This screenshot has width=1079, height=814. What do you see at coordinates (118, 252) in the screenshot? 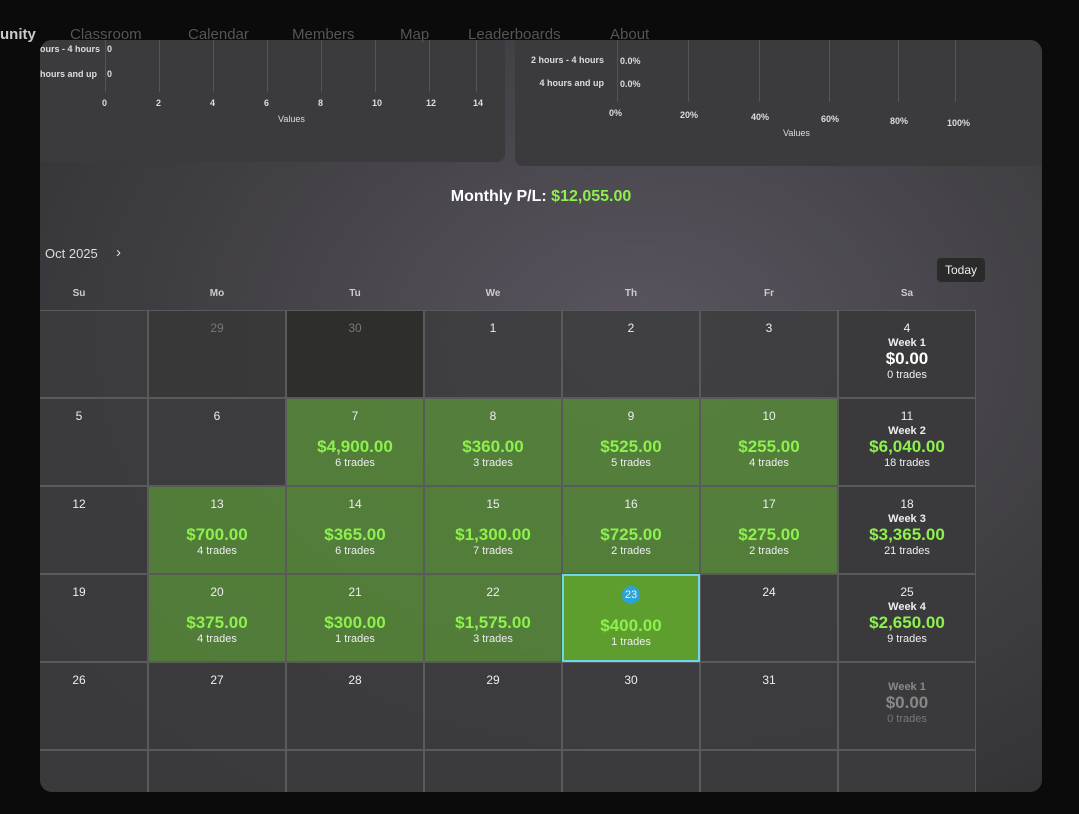
I see `next-month: ›` at bounding box center [118, 252].